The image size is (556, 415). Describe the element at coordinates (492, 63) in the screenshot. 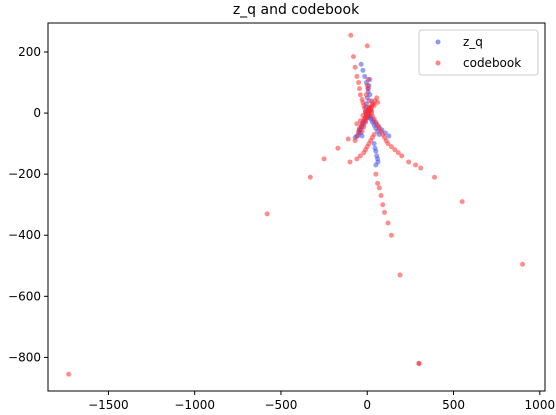

I see `legend-label-codebook: codebook` at that location.